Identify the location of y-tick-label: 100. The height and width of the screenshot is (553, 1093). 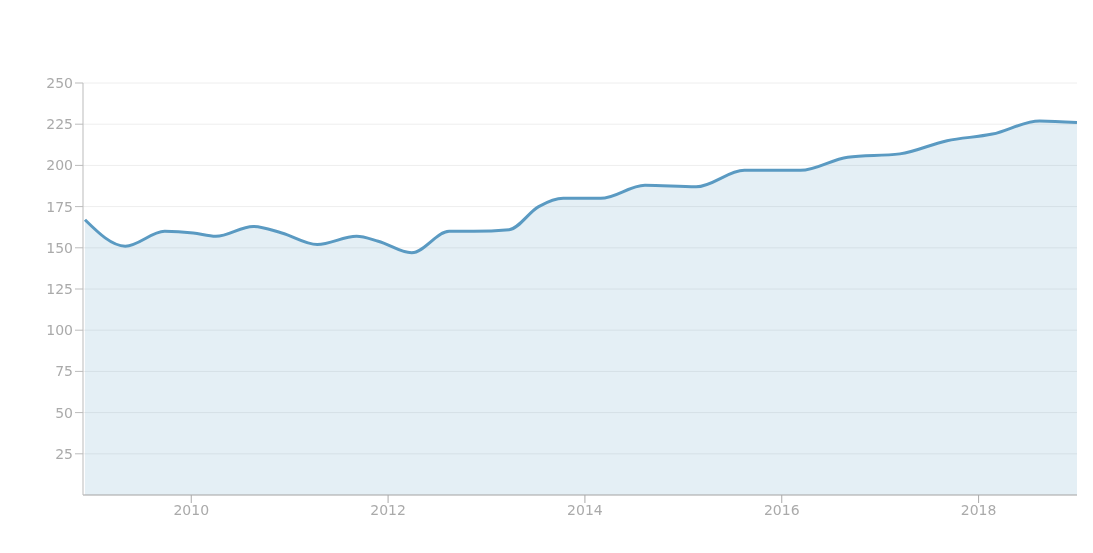
(59, 330).